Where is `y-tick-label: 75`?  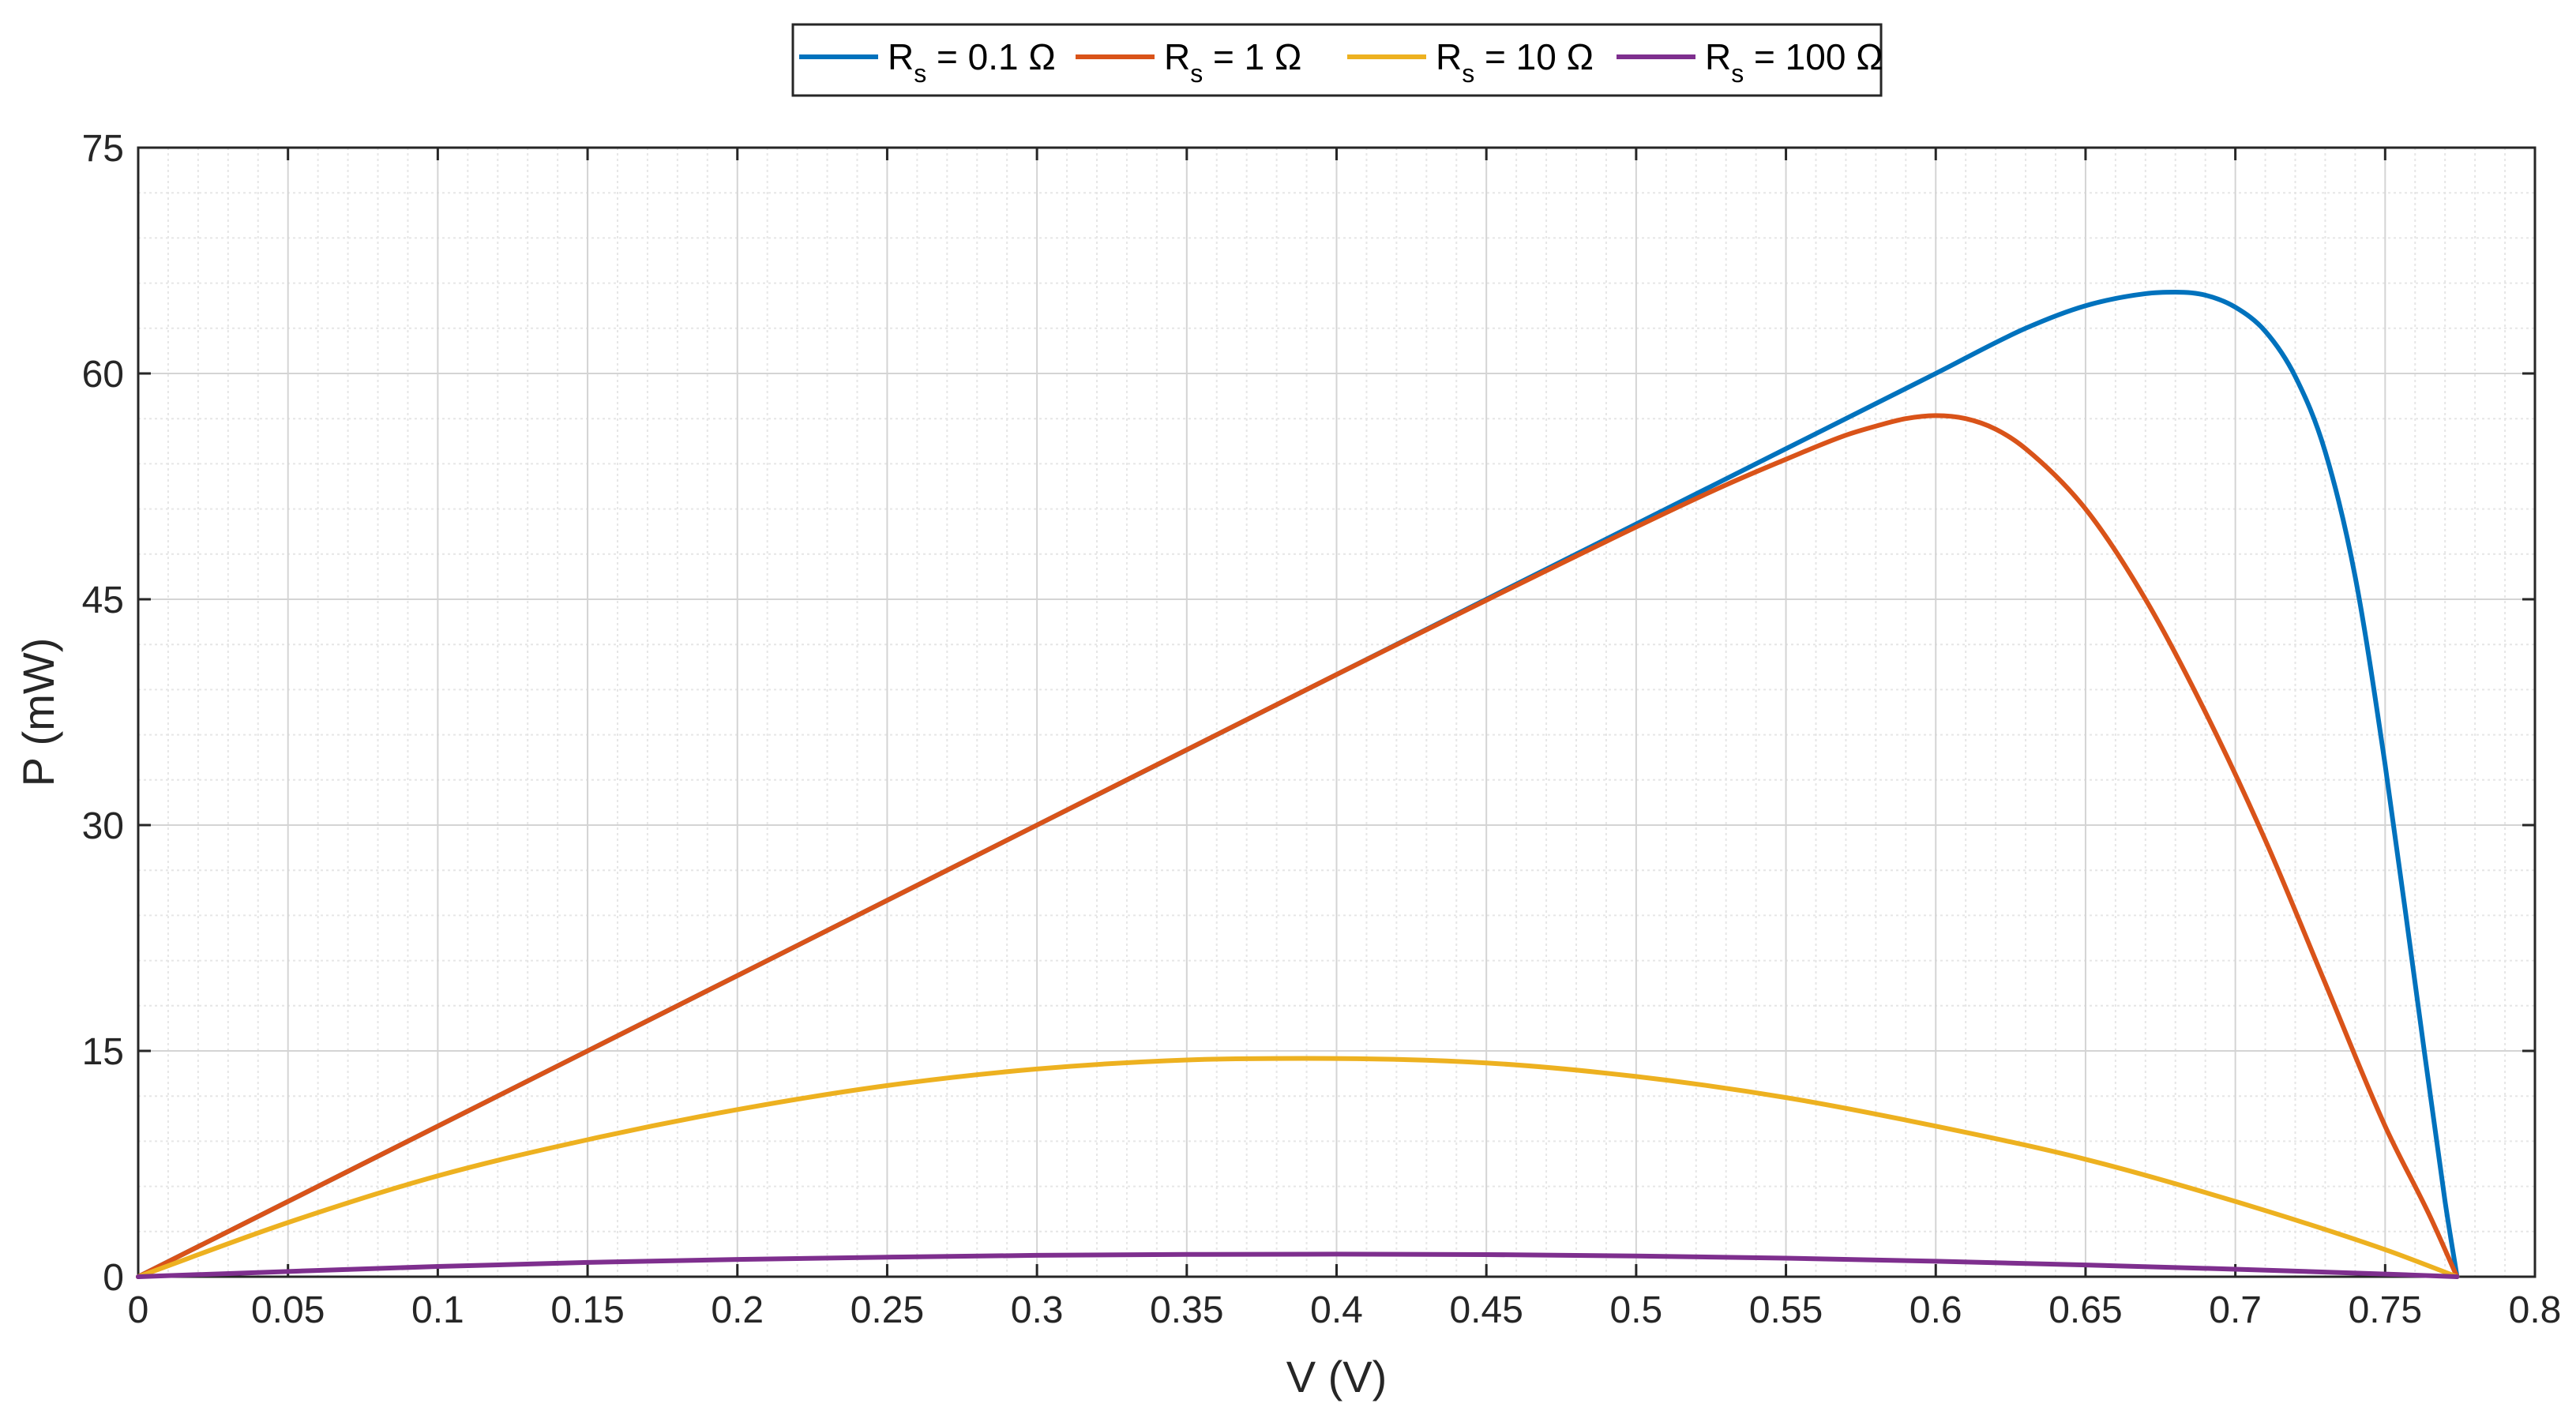
y-tick-label: 75 is located at coordinates (103, 149).